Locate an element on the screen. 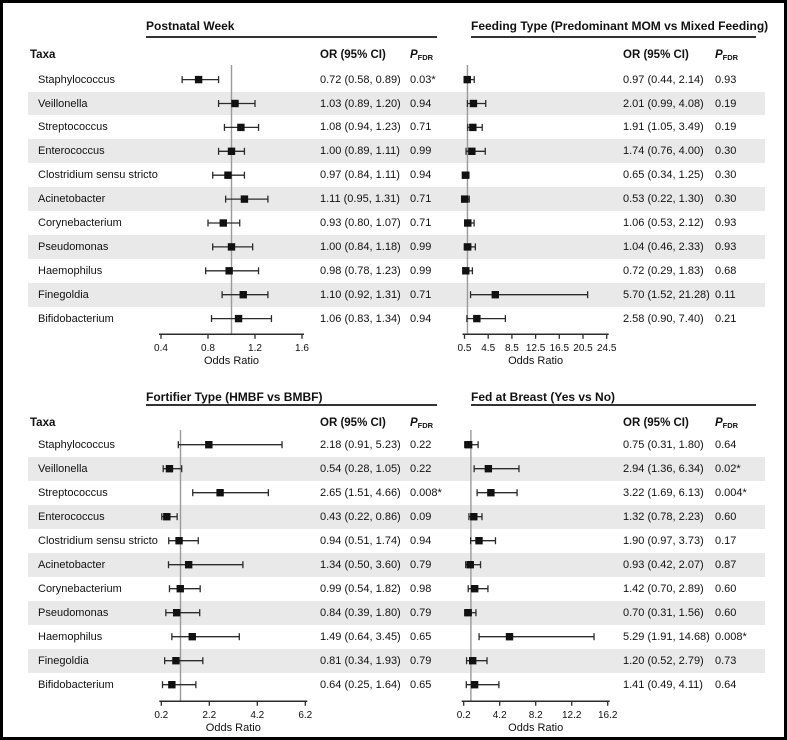 This screenshot has width=787, height=740. axis-tick-label: 0.4 is located at coordinates (161, 348).